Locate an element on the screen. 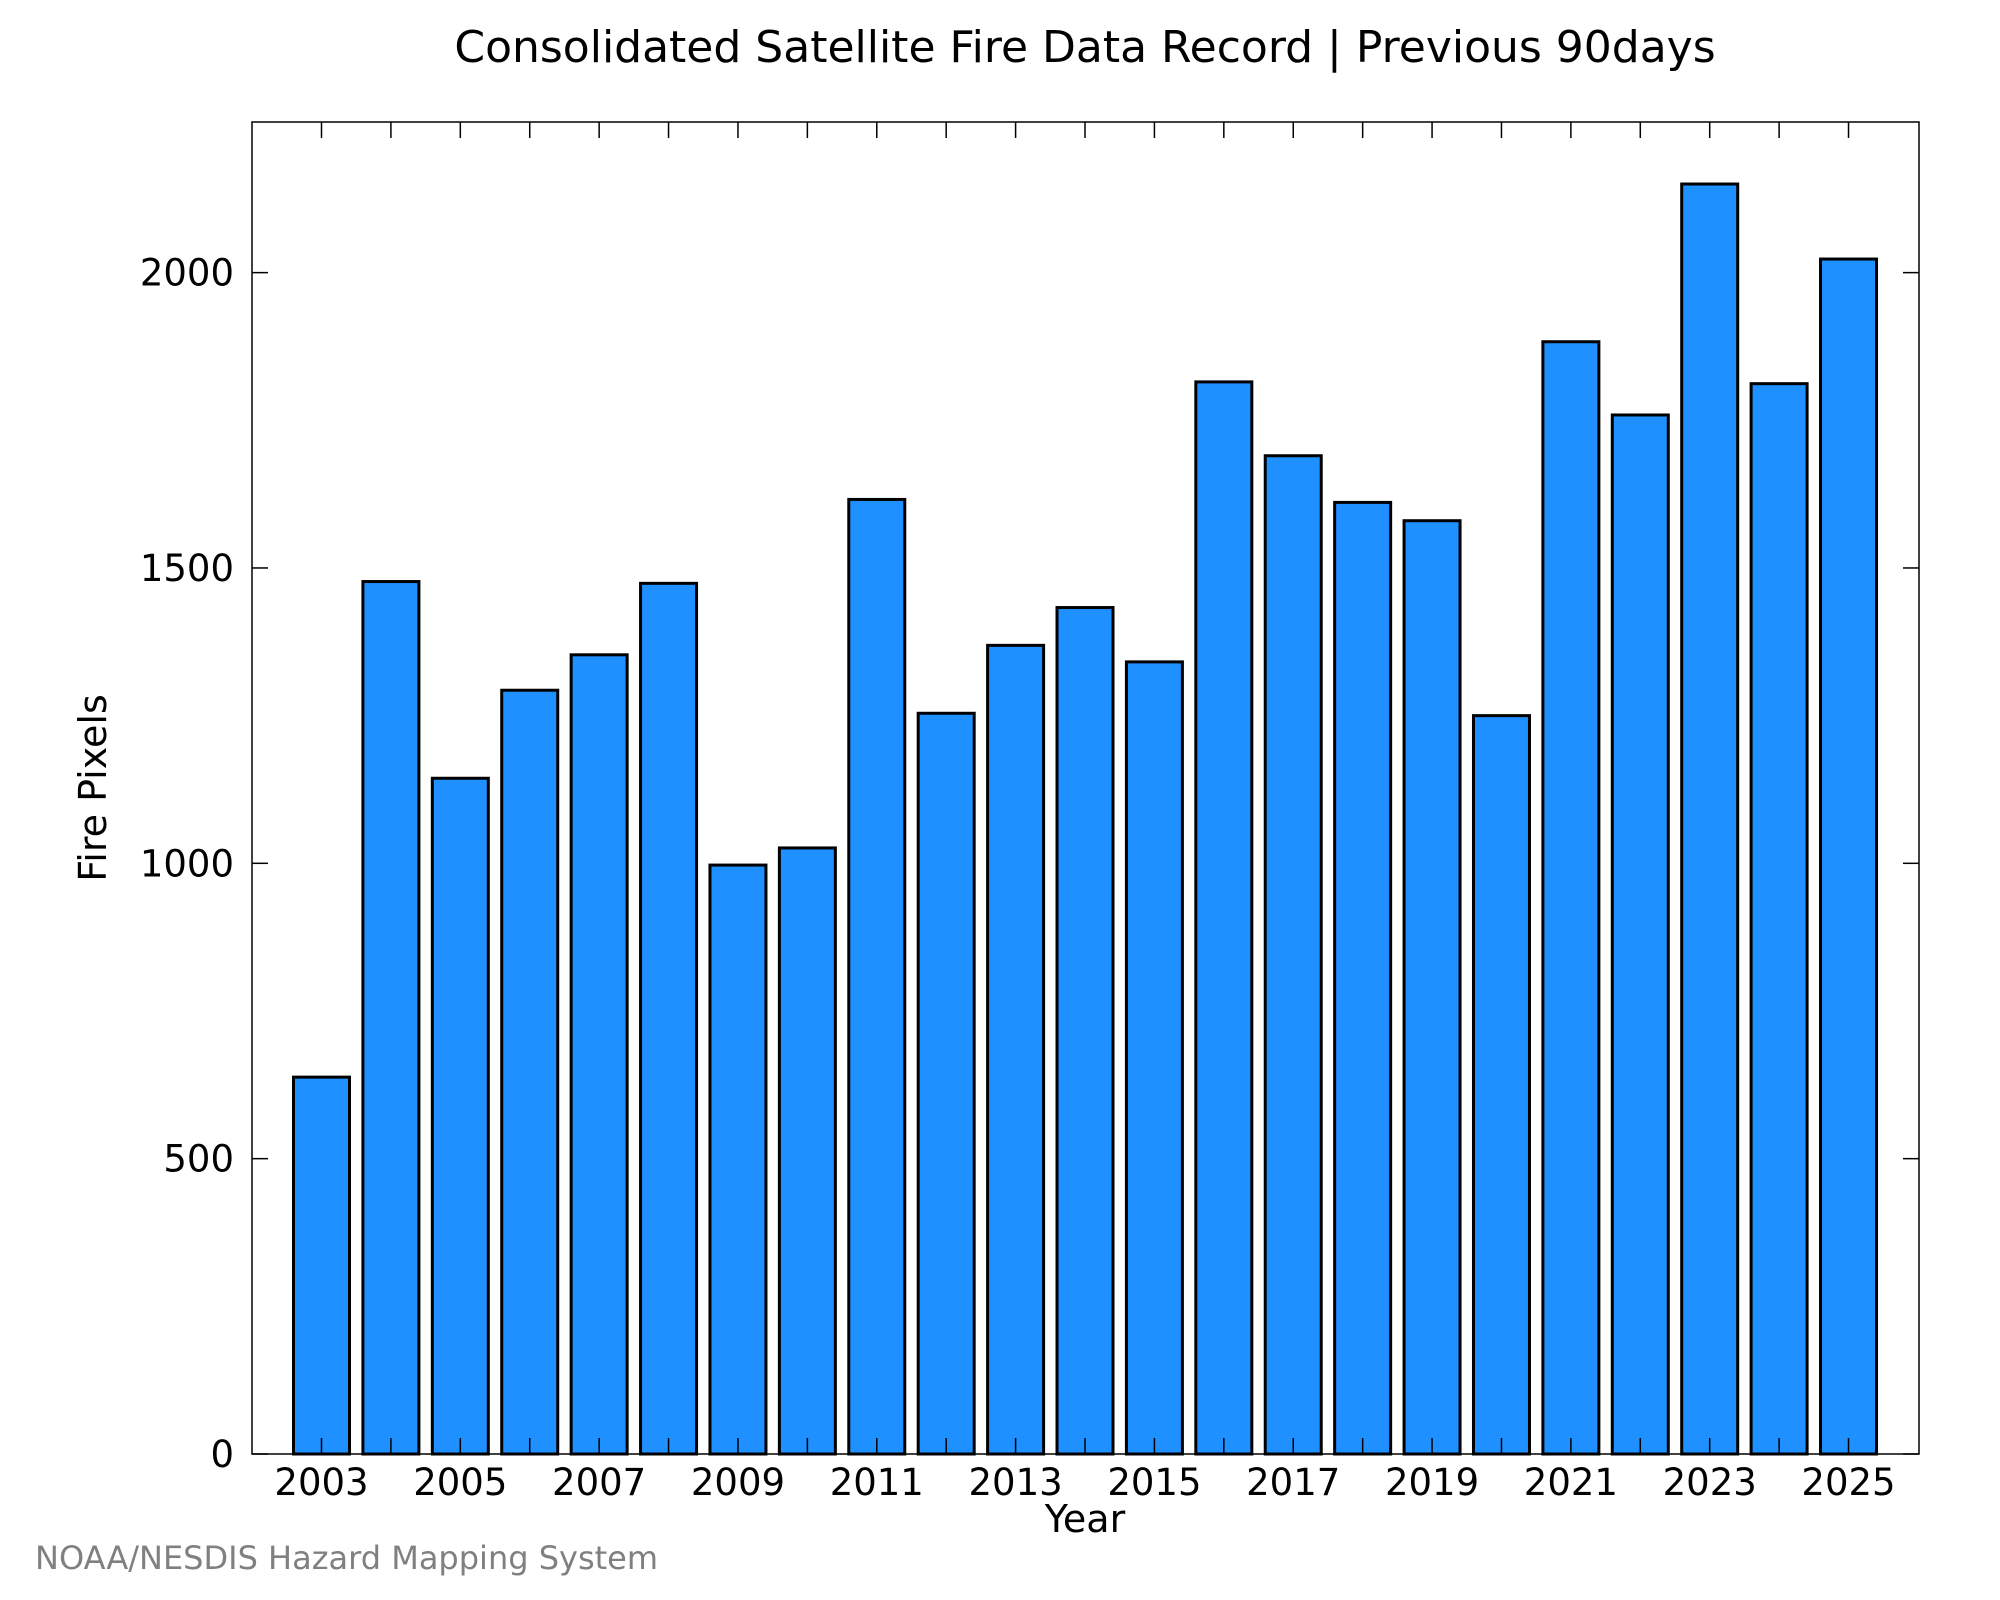 This screenshot has height=1600, width=2000. y-tick-label-0: 0 is located at coordinates (222, 1454).